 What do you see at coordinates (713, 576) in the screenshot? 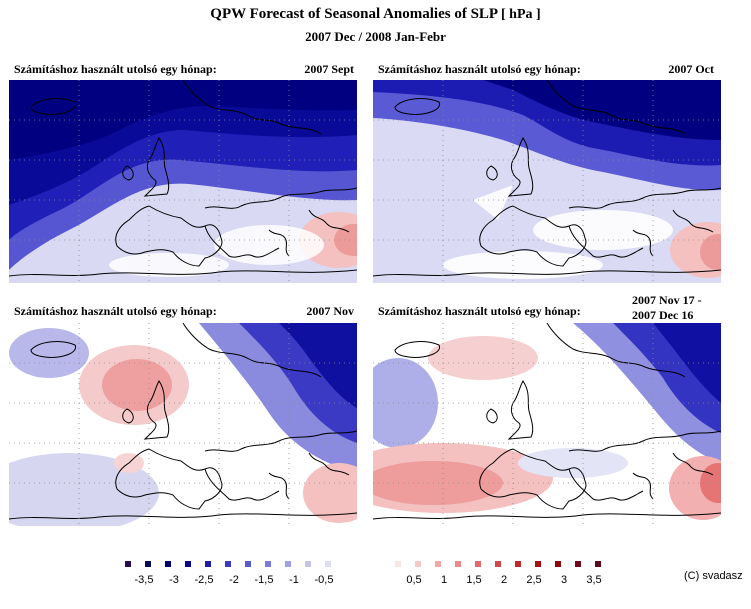
I see `credit-text: (C) svadasz` at bounding box center [713, 576].